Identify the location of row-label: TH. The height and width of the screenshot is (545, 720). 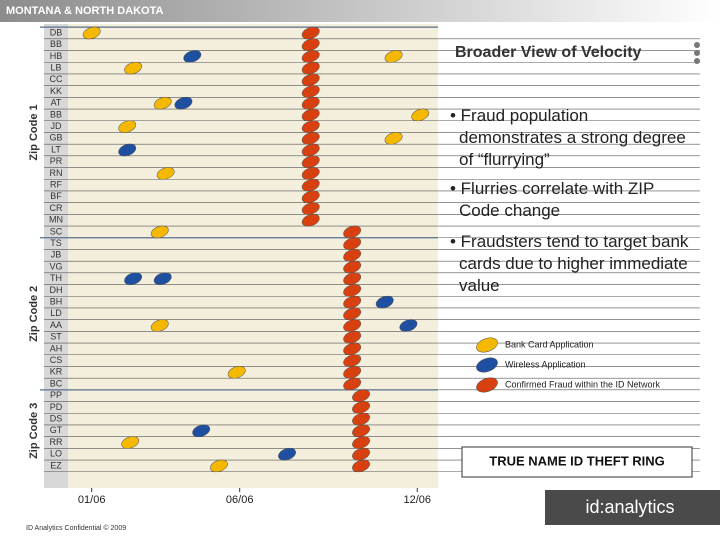
(56, 278).